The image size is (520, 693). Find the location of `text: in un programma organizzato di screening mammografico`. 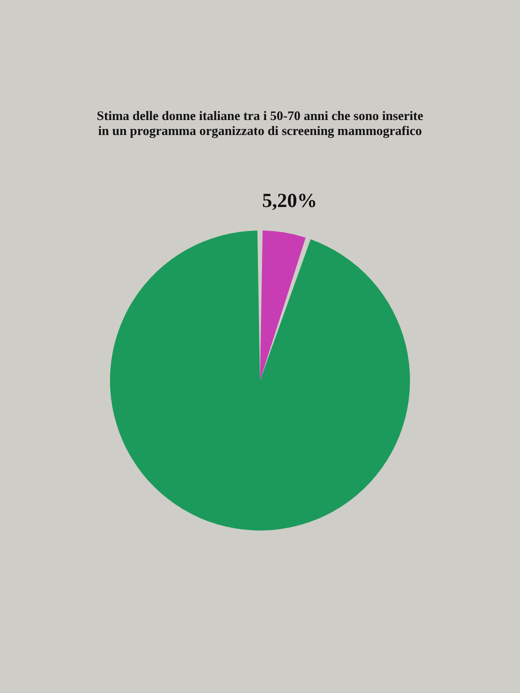

text: in un programma organizzato di screening mammografico is located at coordinates (260, 130).